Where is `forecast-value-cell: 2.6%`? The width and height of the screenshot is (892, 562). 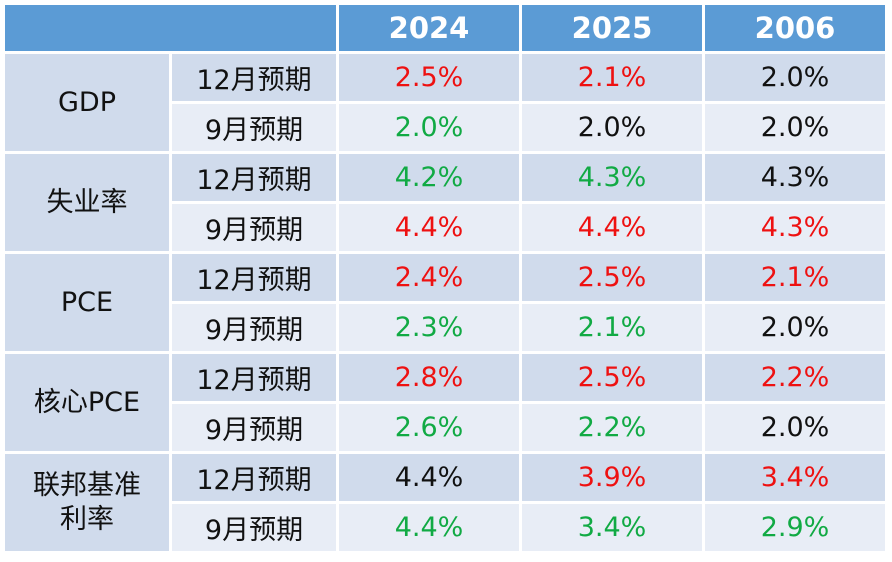
forecast-value-cell: 2.6% is located at coordinates (429, 427).